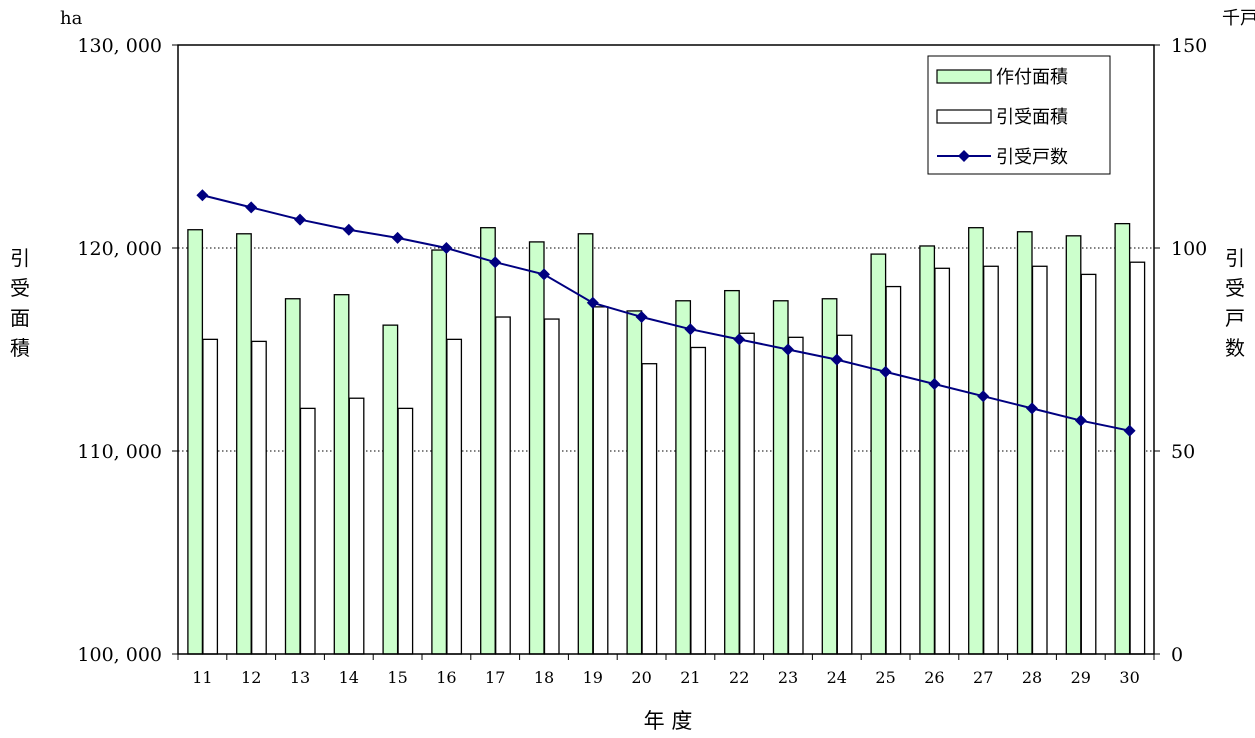  Describe the element at coordinates (119, 452) in the screenshot. I see `left-axis-tick-label: 110, 000` at that location.